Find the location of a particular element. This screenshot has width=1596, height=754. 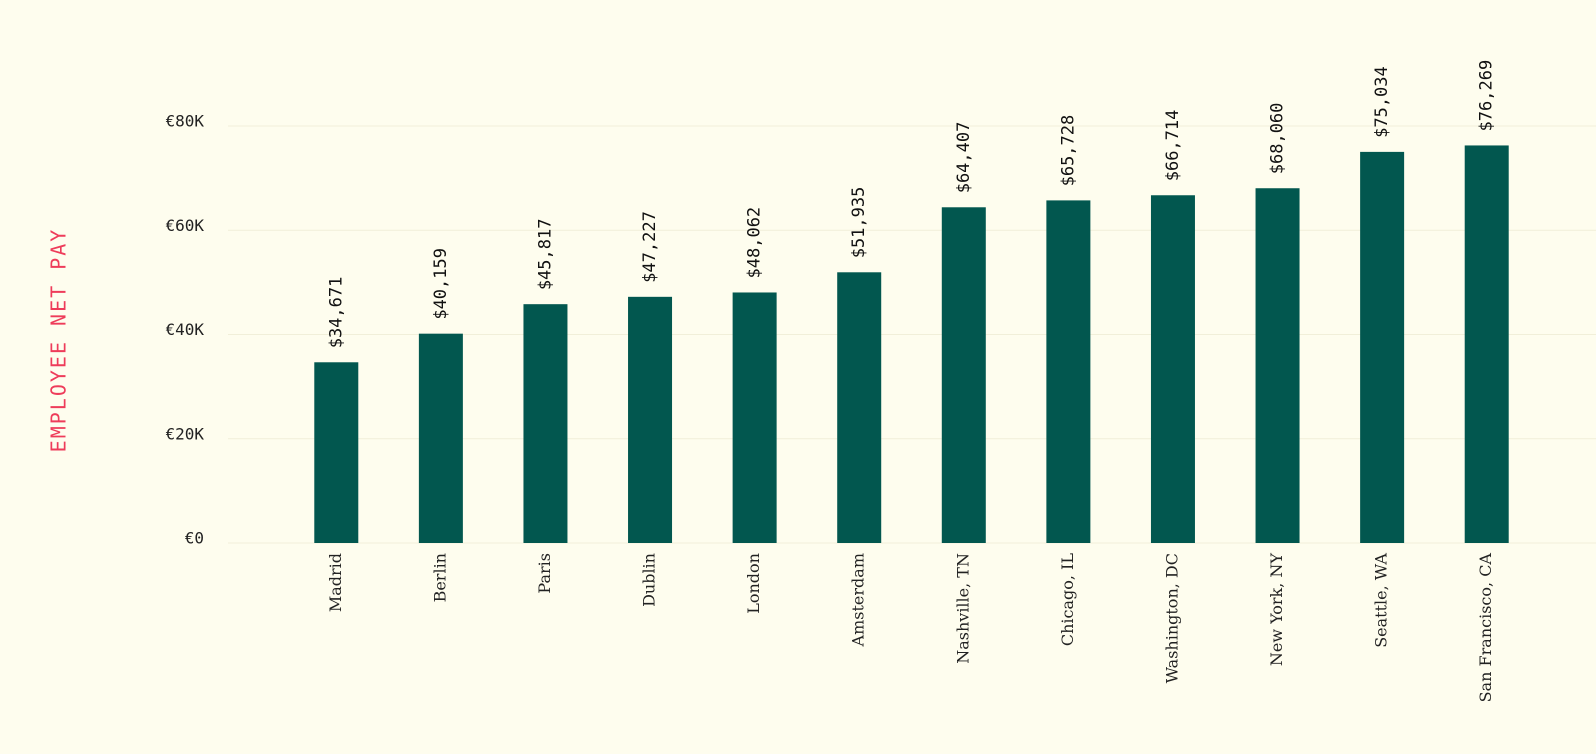

x-tick-label: Chicago, IL is located at coordinates (1067, 600).